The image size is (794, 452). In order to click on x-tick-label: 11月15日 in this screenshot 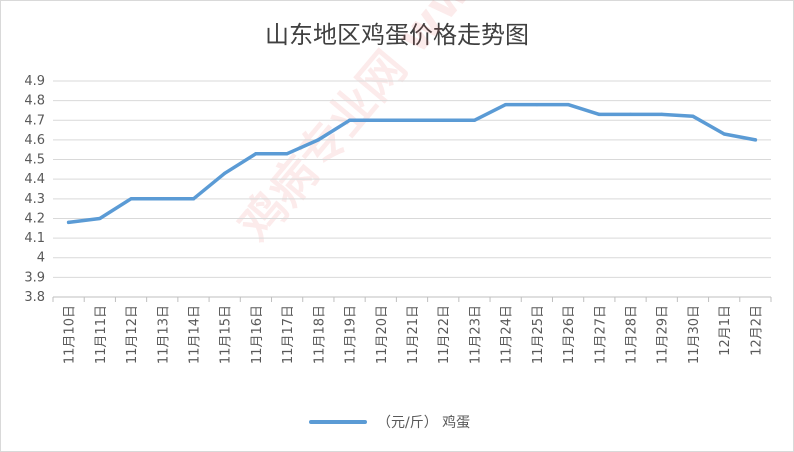, I will do `click(226, 334)`.